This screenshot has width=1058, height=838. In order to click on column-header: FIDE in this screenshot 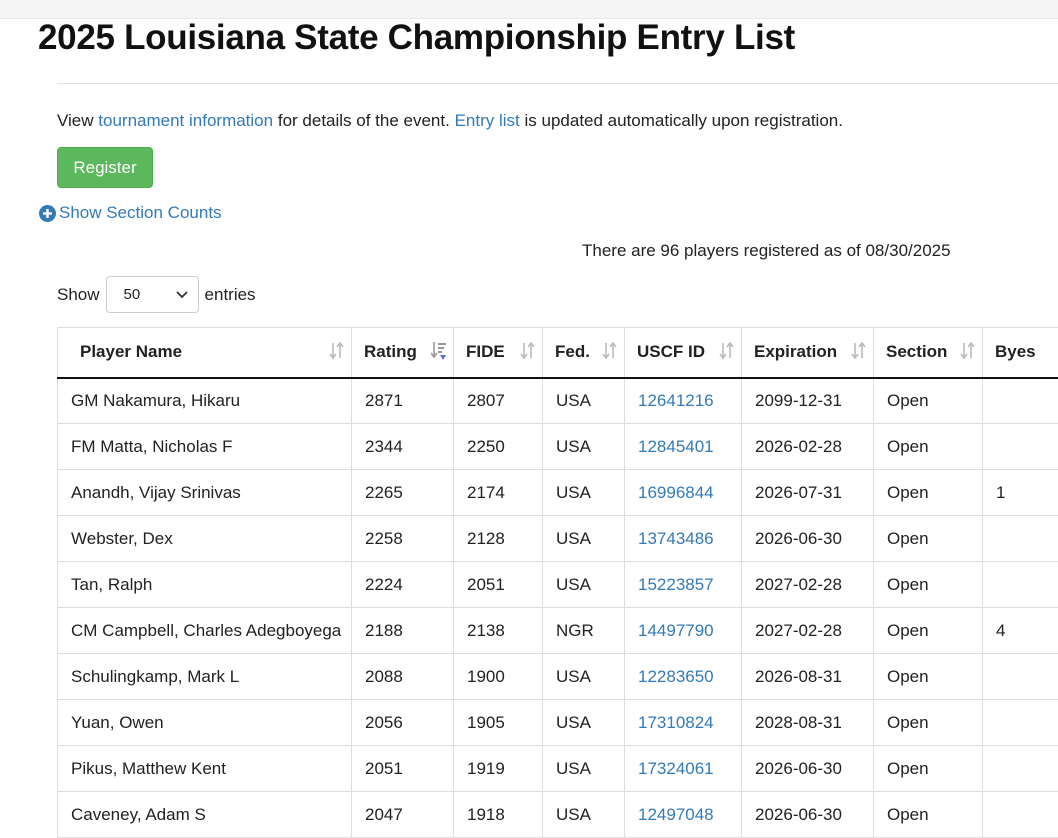, I will do `click(498, 353)`.